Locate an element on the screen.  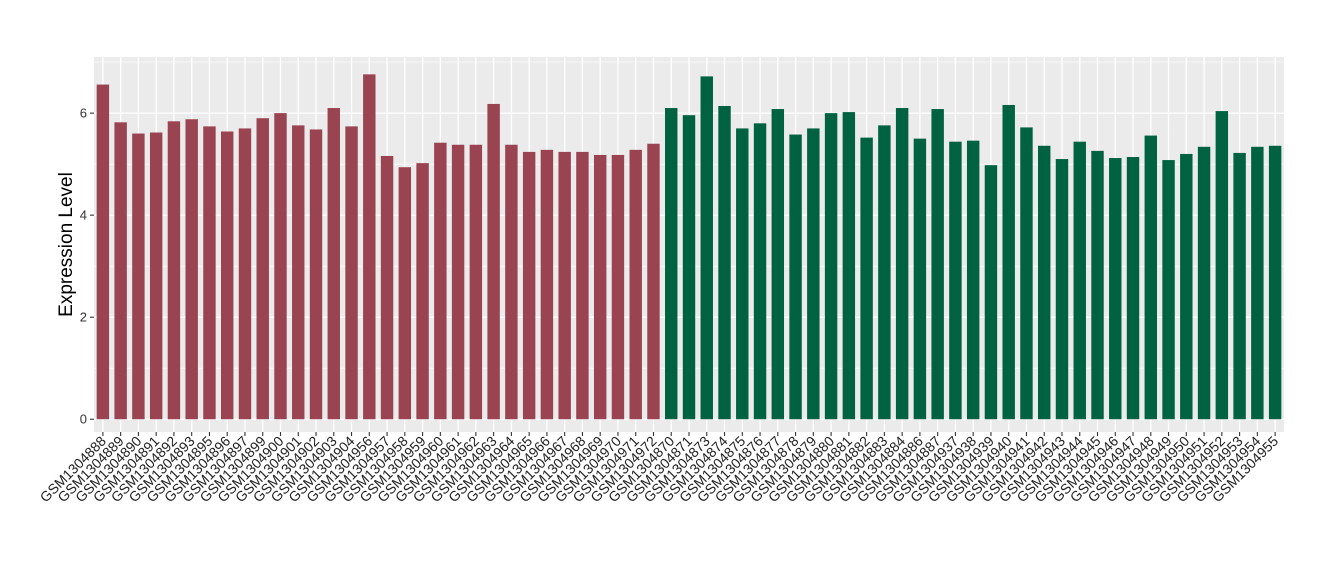
bar-GSM1304944 is located at coordinates (1079, 280).